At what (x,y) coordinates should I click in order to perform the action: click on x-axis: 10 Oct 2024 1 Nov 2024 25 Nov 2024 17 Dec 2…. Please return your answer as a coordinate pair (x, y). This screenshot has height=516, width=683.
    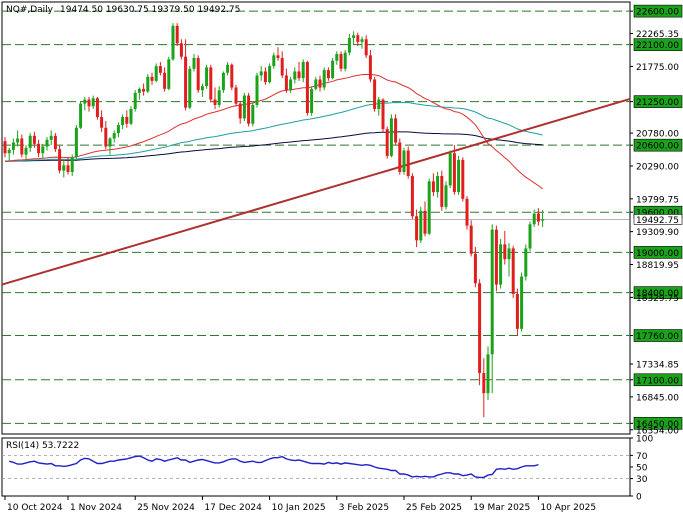
    Looking at the image, I should click on (300, 504).